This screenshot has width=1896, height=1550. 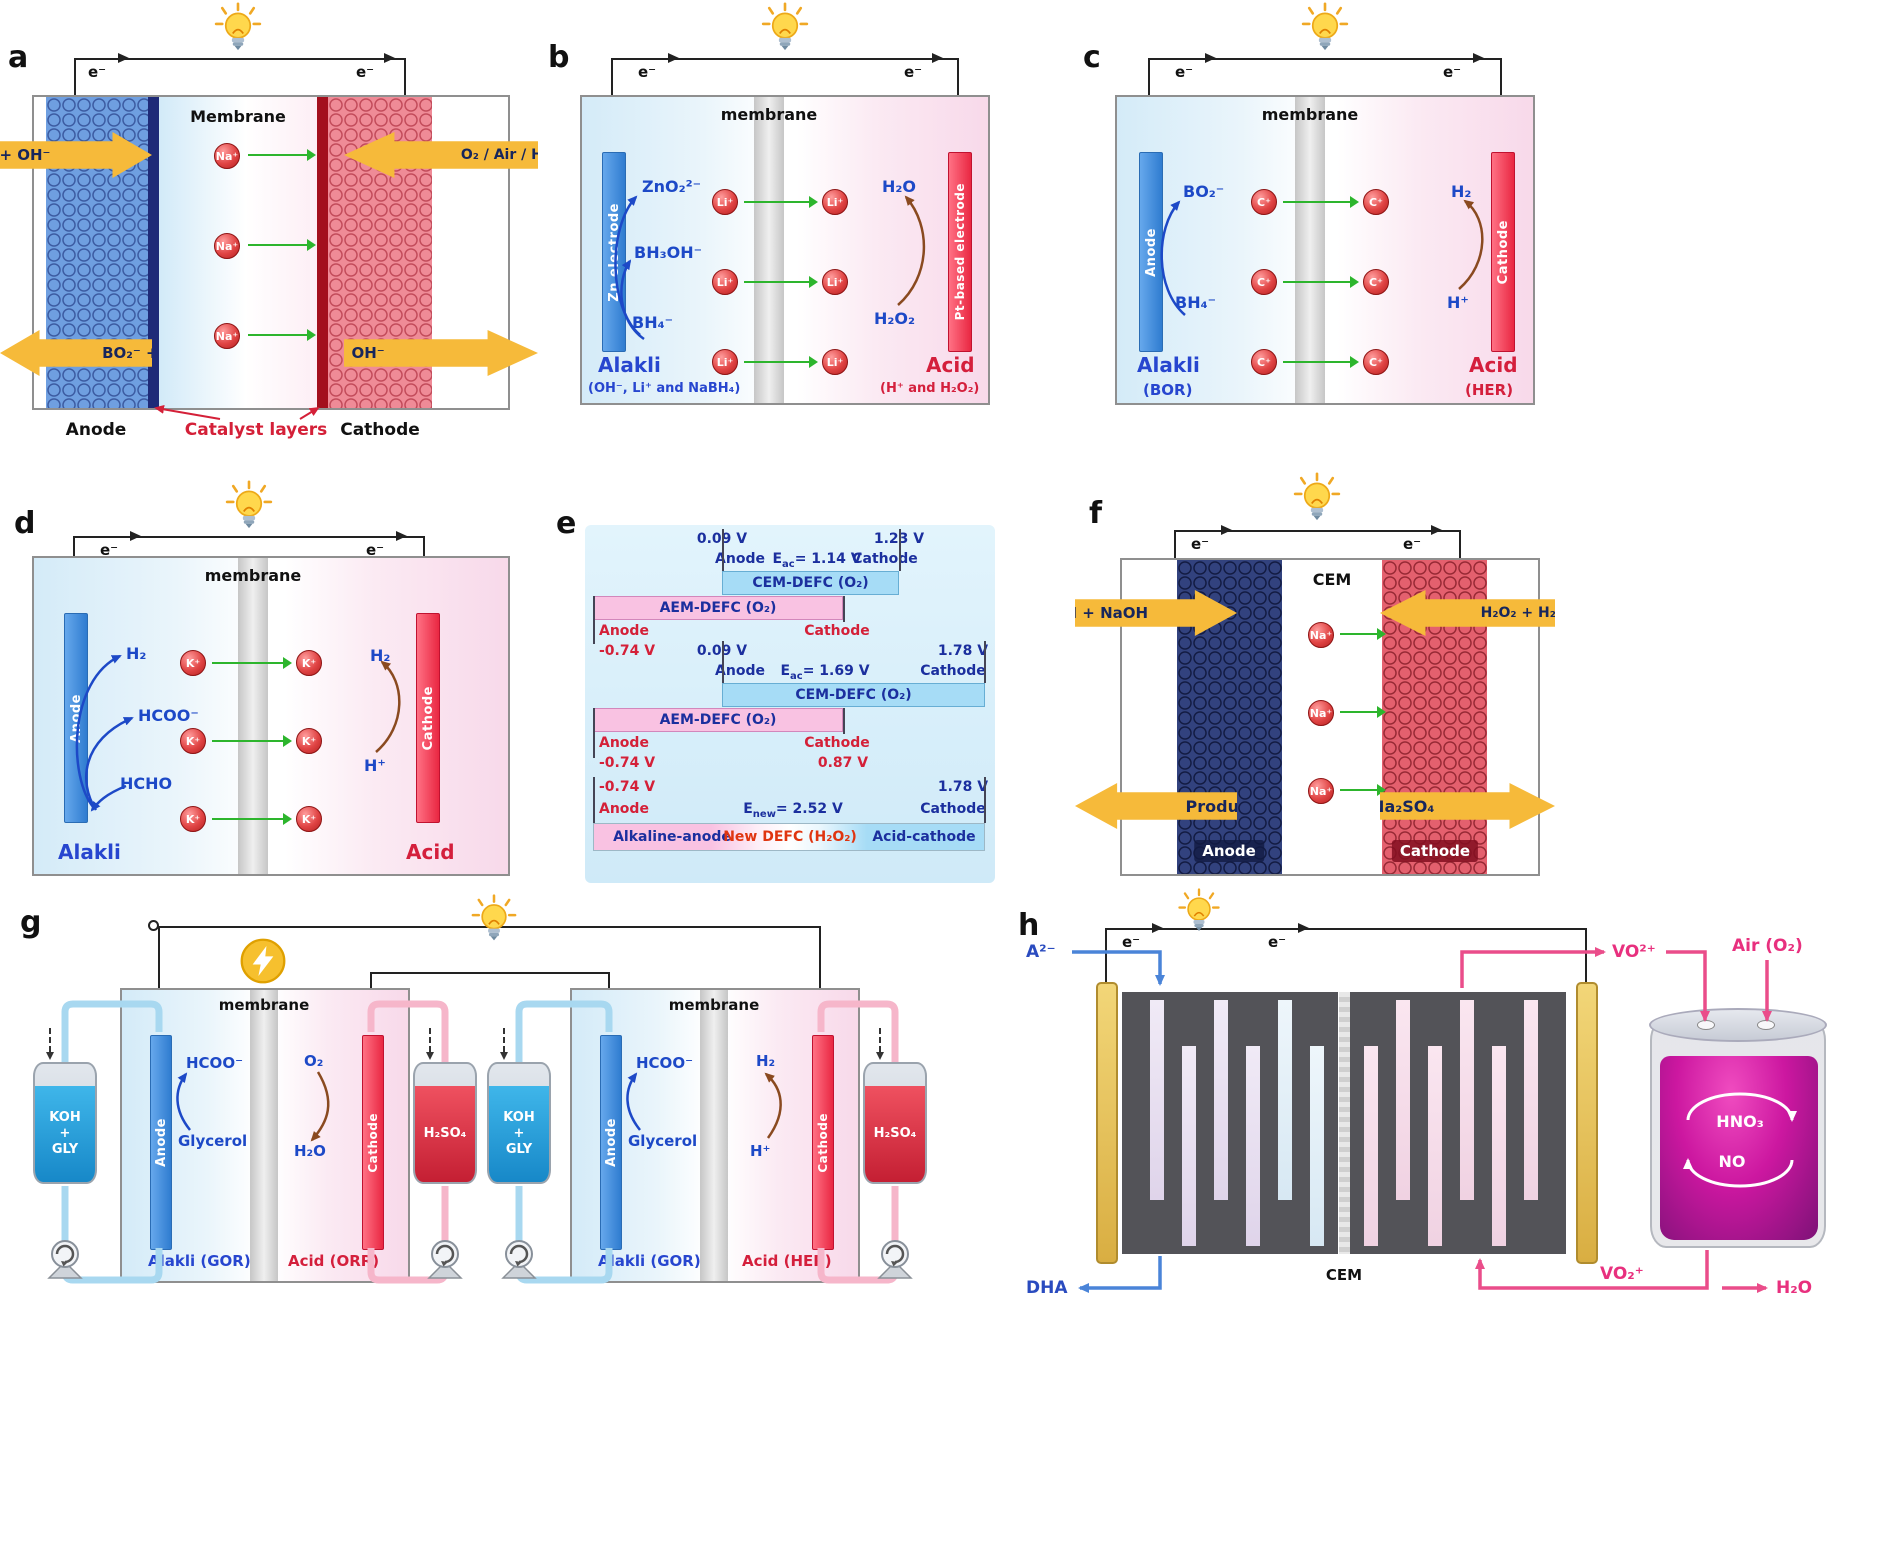 I want to click on g3-cathode-label: Cathode, so click(x=953, y=809).